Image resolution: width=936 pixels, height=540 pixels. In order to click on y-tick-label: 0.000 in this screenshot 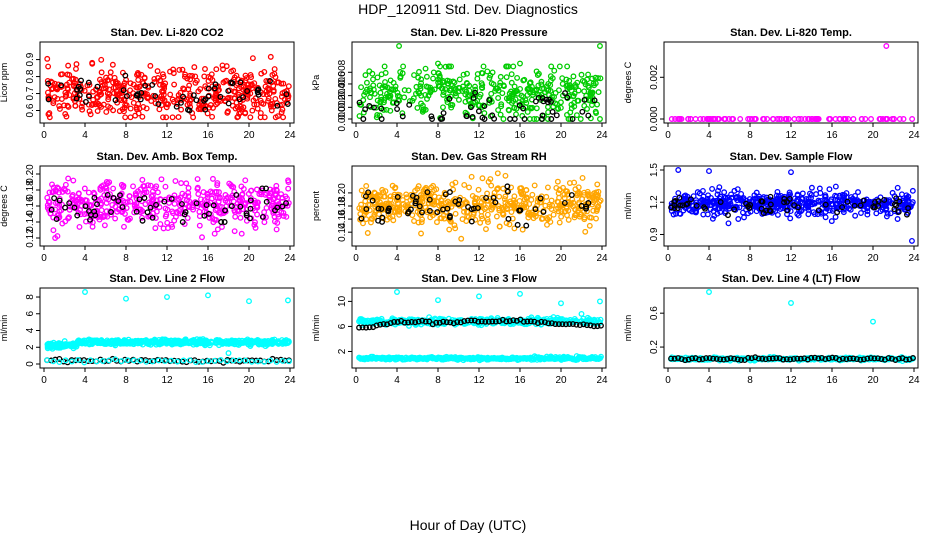, I will do `click(342, 118)`.